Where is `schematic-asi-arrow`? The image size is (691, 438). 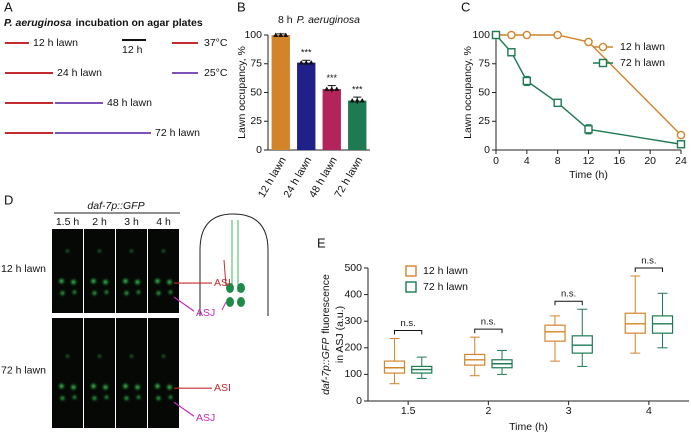 schematic-asi-arrow is located at coordinates (225, 273).